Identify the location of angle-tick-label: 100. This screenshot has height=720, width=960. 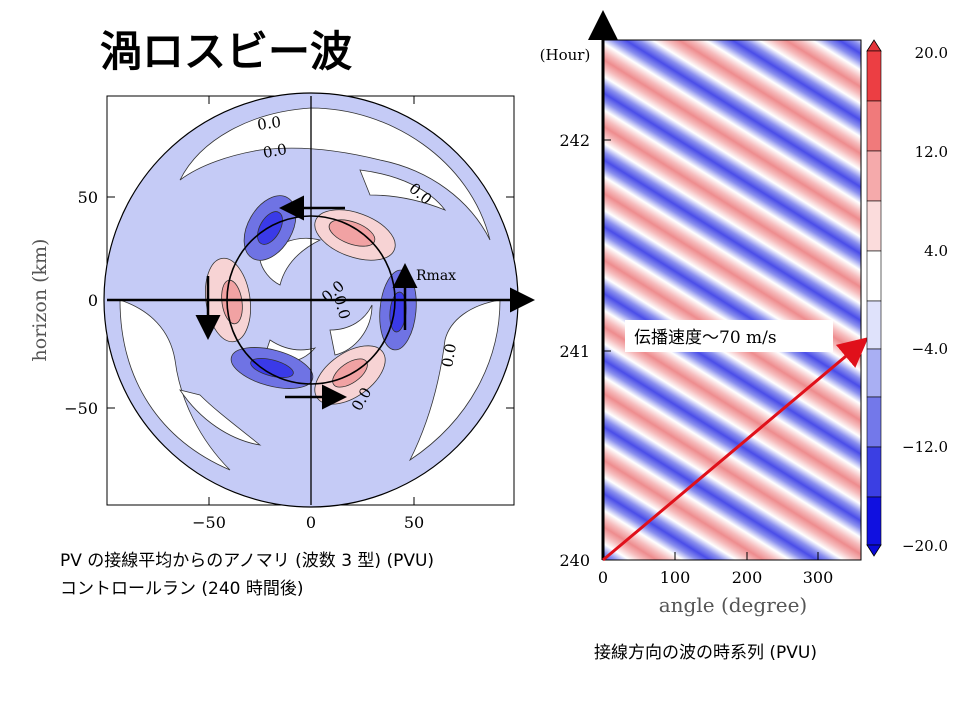
(675, 577).